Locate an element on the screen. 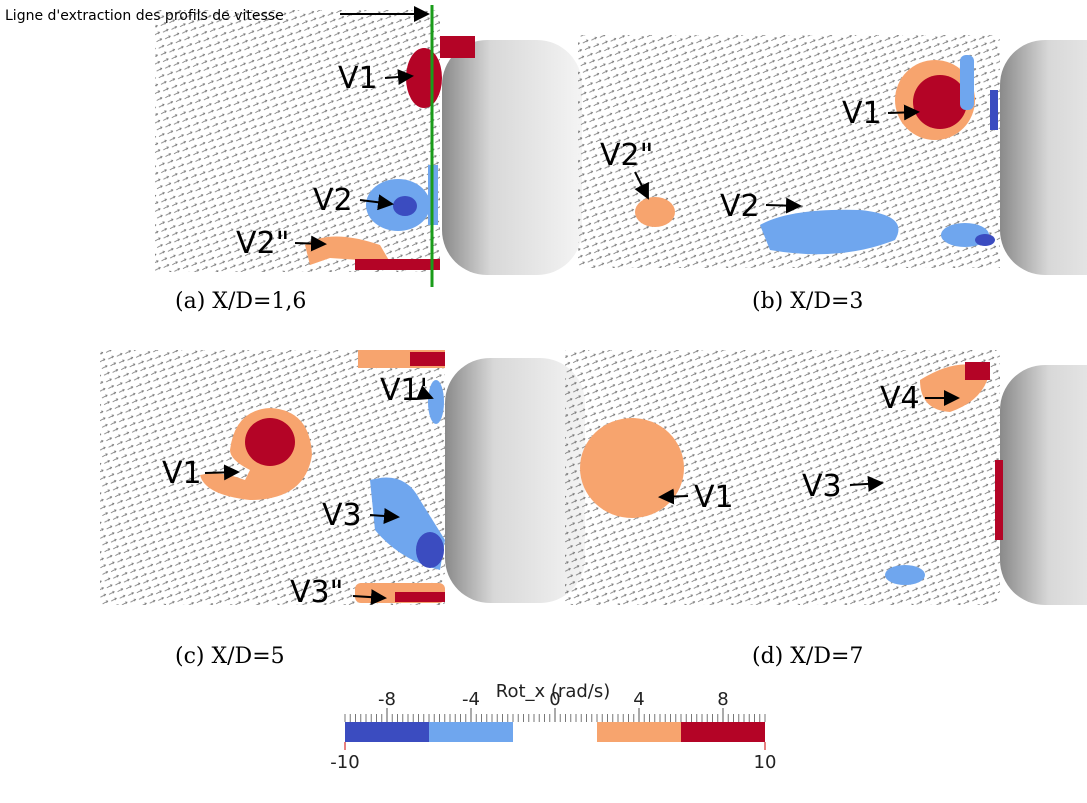 This screenshot has height=803, width=1087. caption: (b) X/D=3 is located at coordinates (807, 301).